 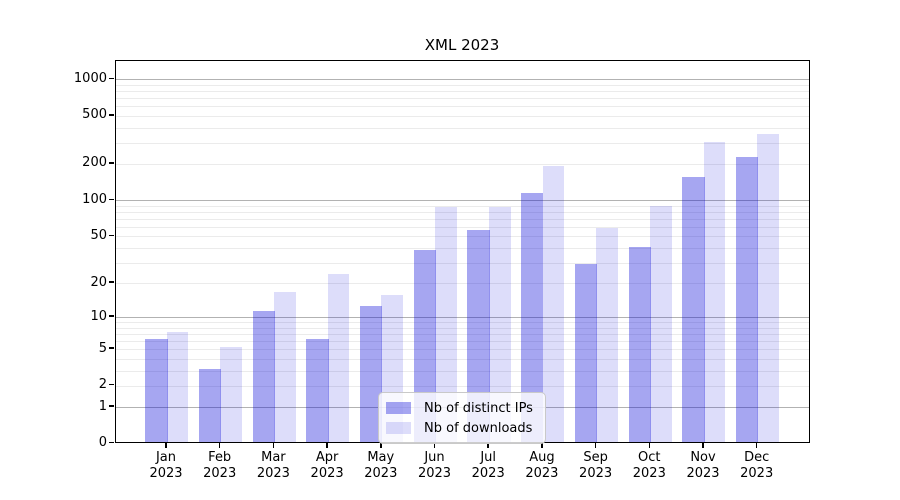 I want to click on x-tick-month: Apr, so click(x=327, y=457).